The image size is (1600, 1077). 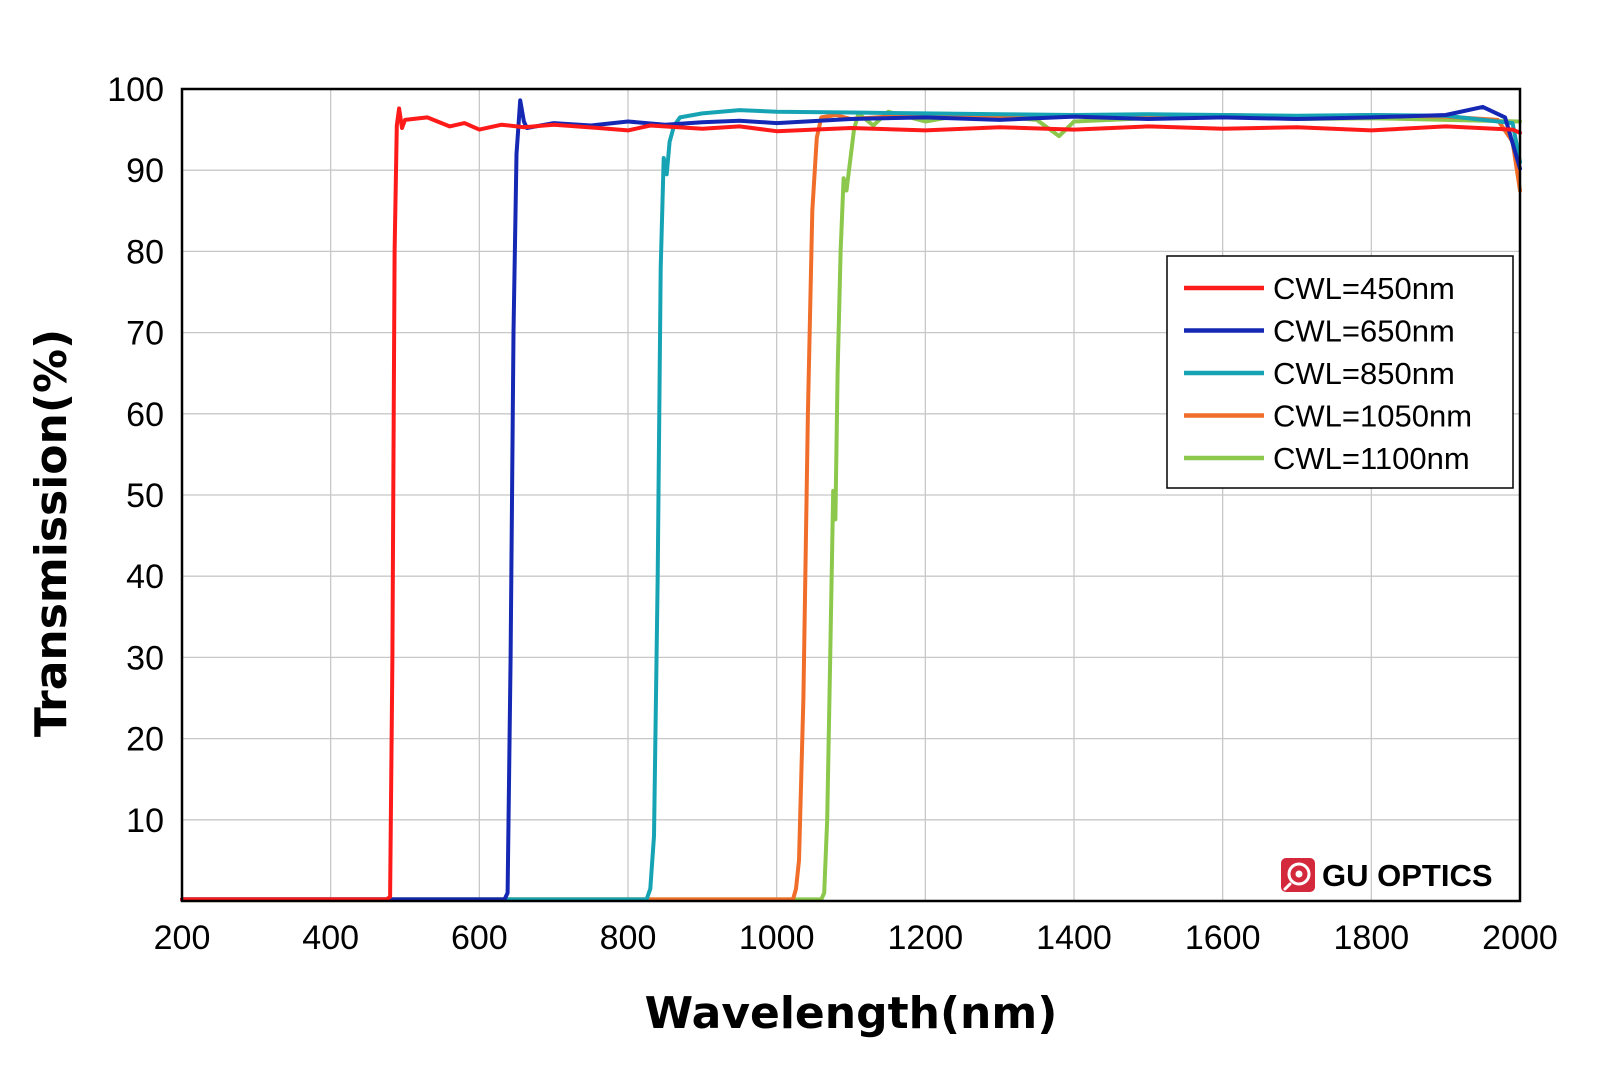 I want to click on brand-logo: GU OPTICS, so click(x=1387, y=875).